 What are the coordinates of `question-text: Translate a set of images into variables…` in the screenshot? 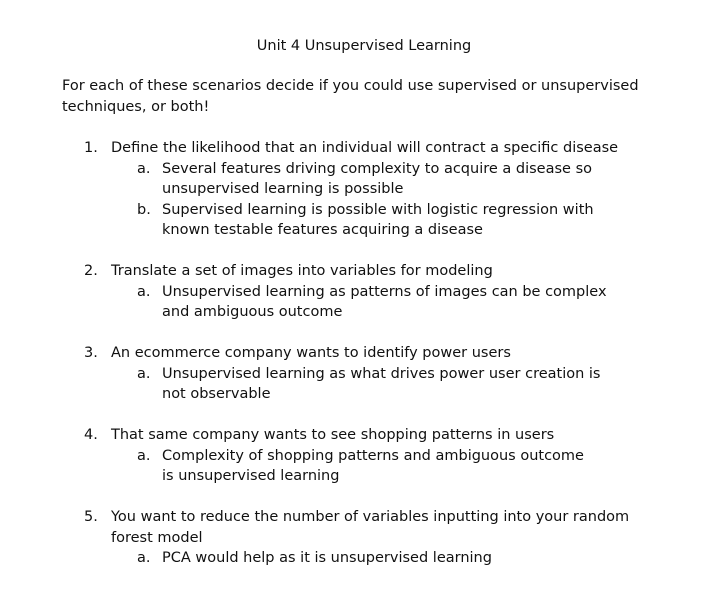 It's located at (302, 271).